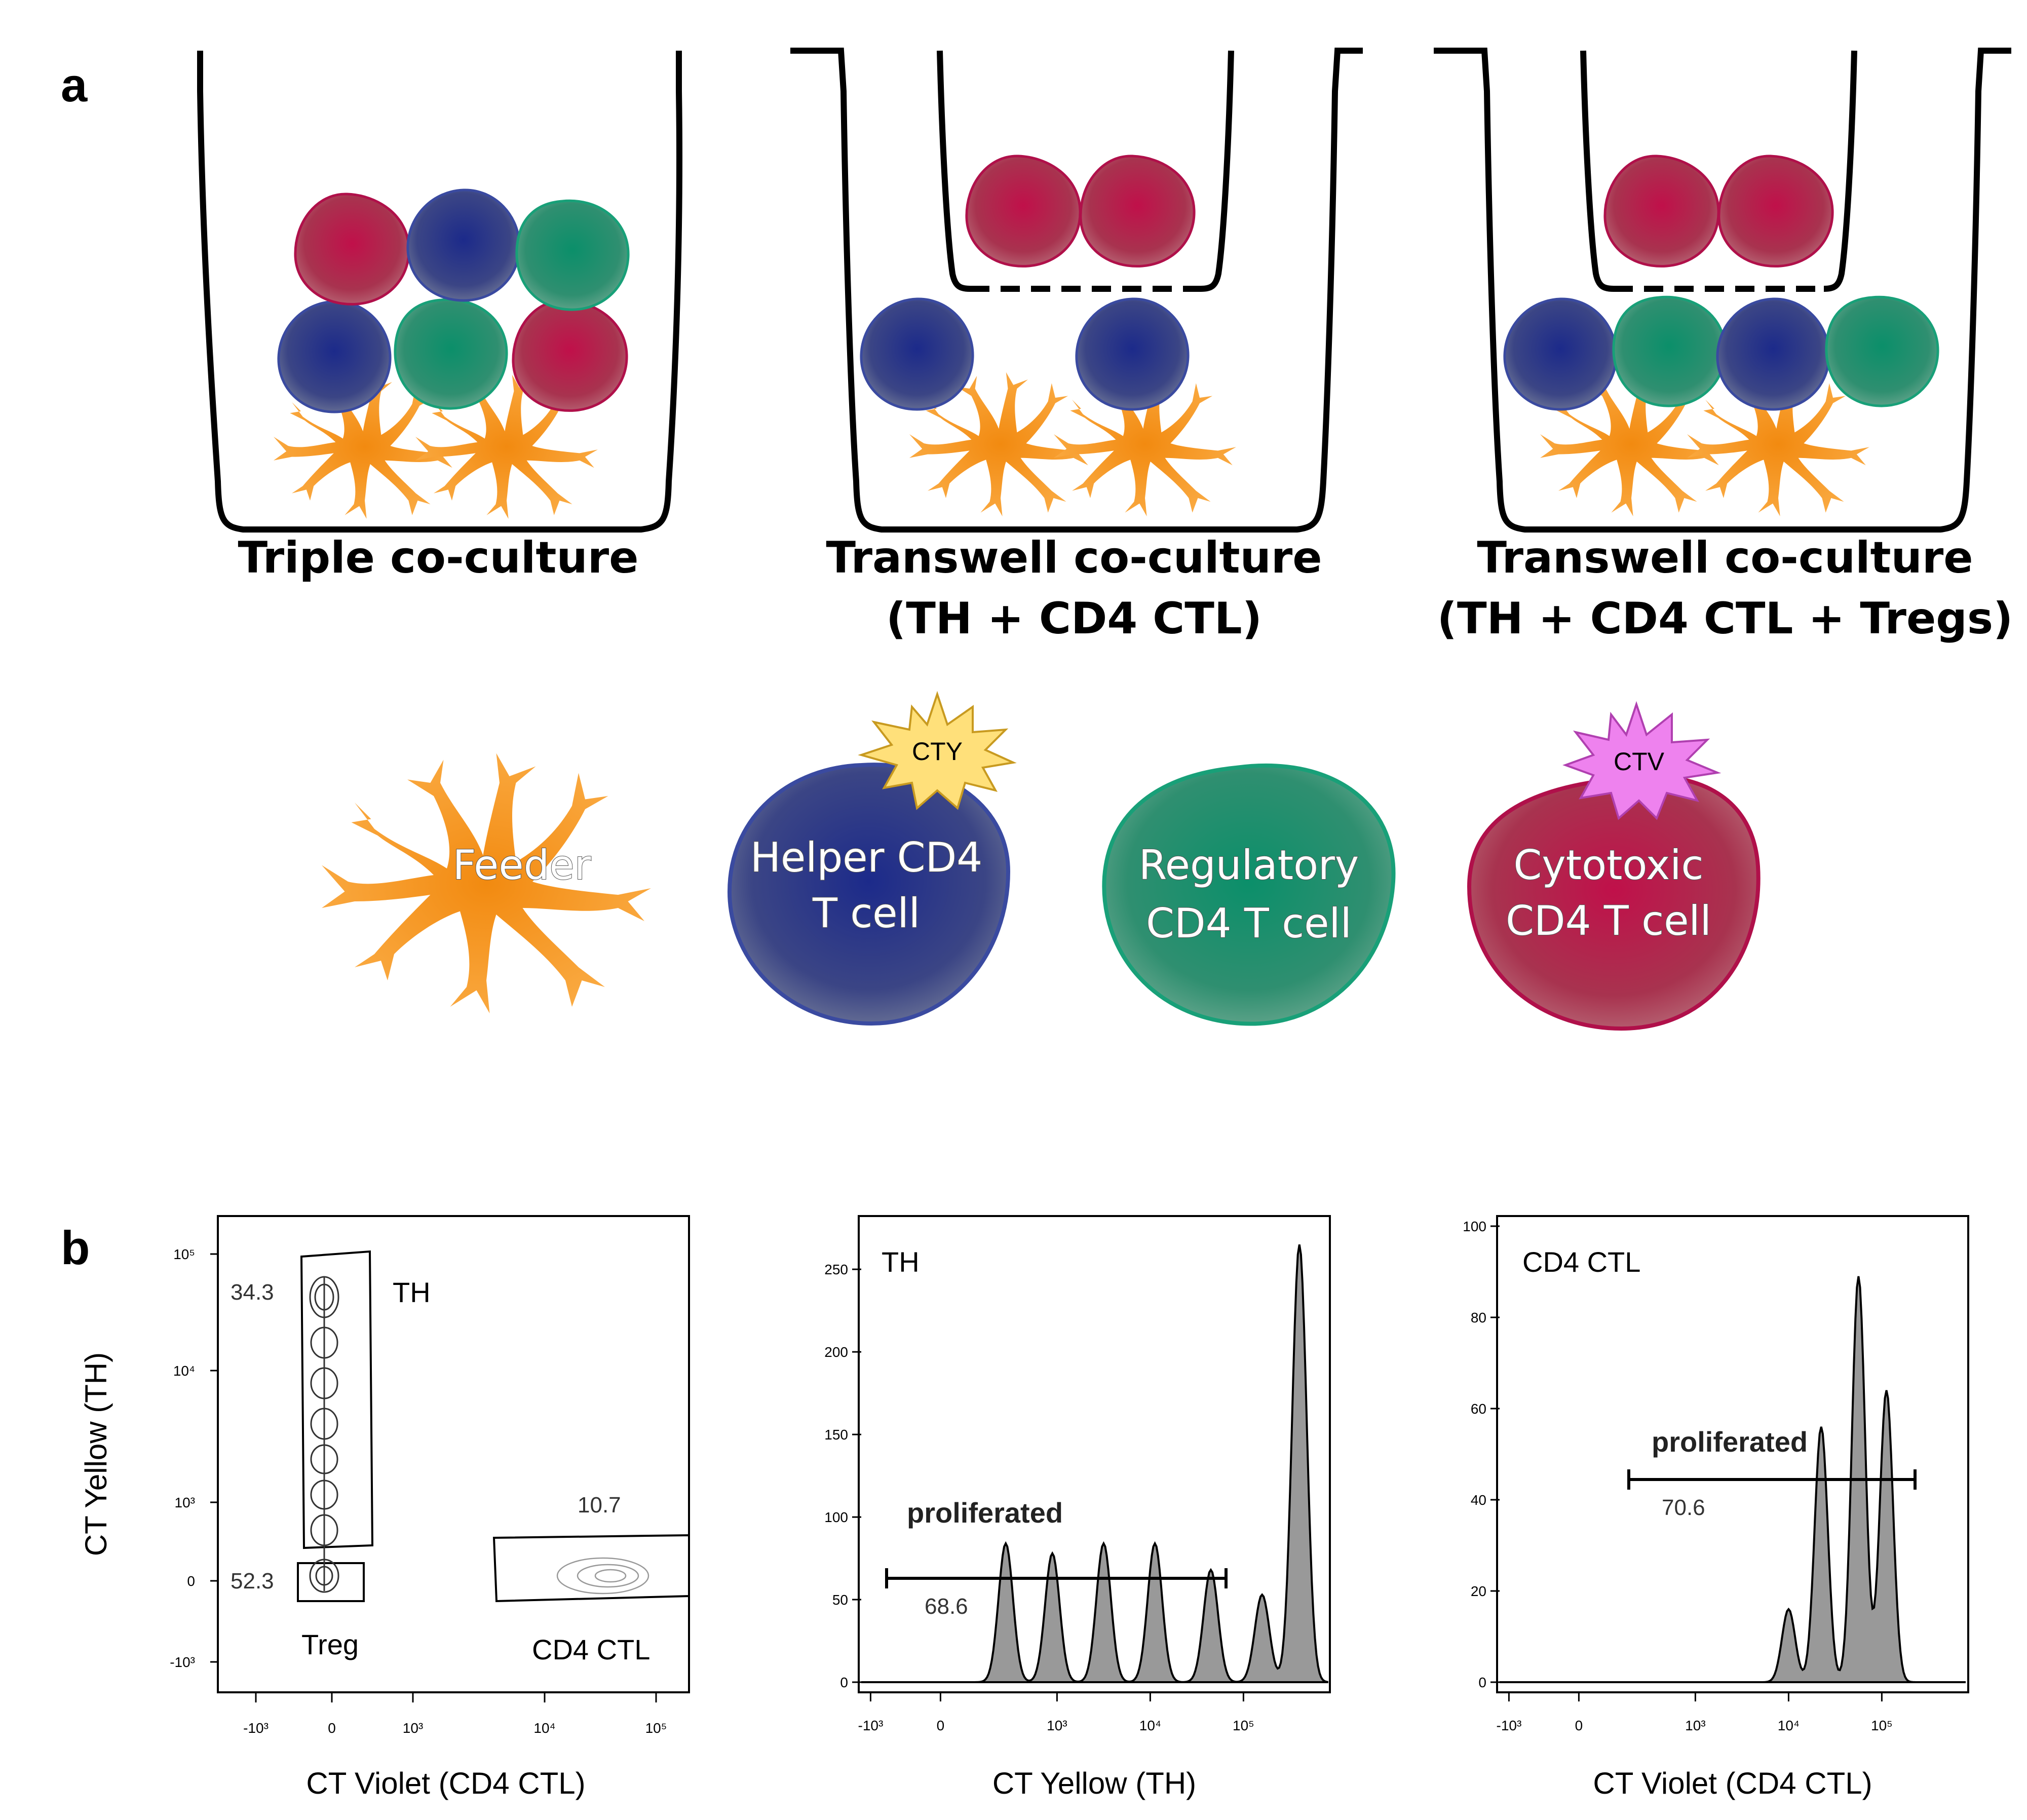 The image size is (2027, 1820). I want to click on ctv-badge-icon, so click(1642, 761).